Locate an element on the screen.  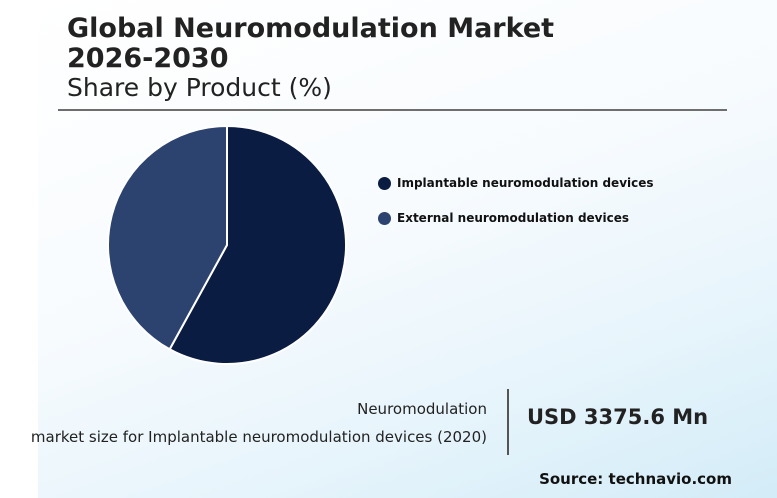
pie-chart is located at coordinates (227, 244).